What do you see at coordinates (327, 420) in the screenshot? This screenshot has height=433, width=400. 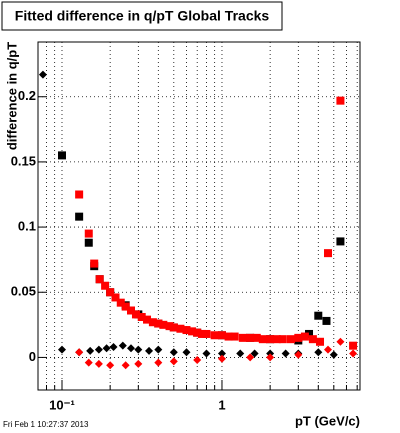 I see `x-axis-label: pT (GeV/c)` at bounding box center [327, 420].